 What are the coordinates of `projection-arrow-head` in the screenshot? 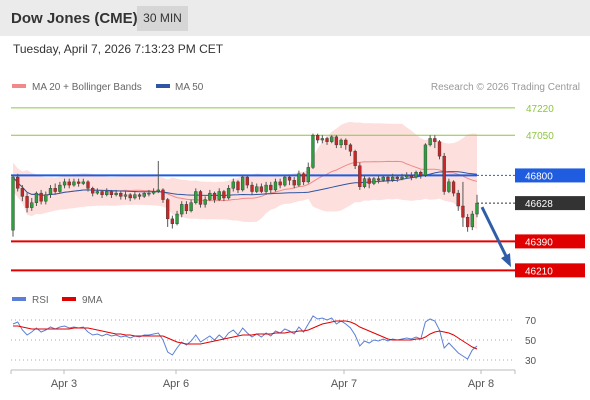 It's located at (506, 260).